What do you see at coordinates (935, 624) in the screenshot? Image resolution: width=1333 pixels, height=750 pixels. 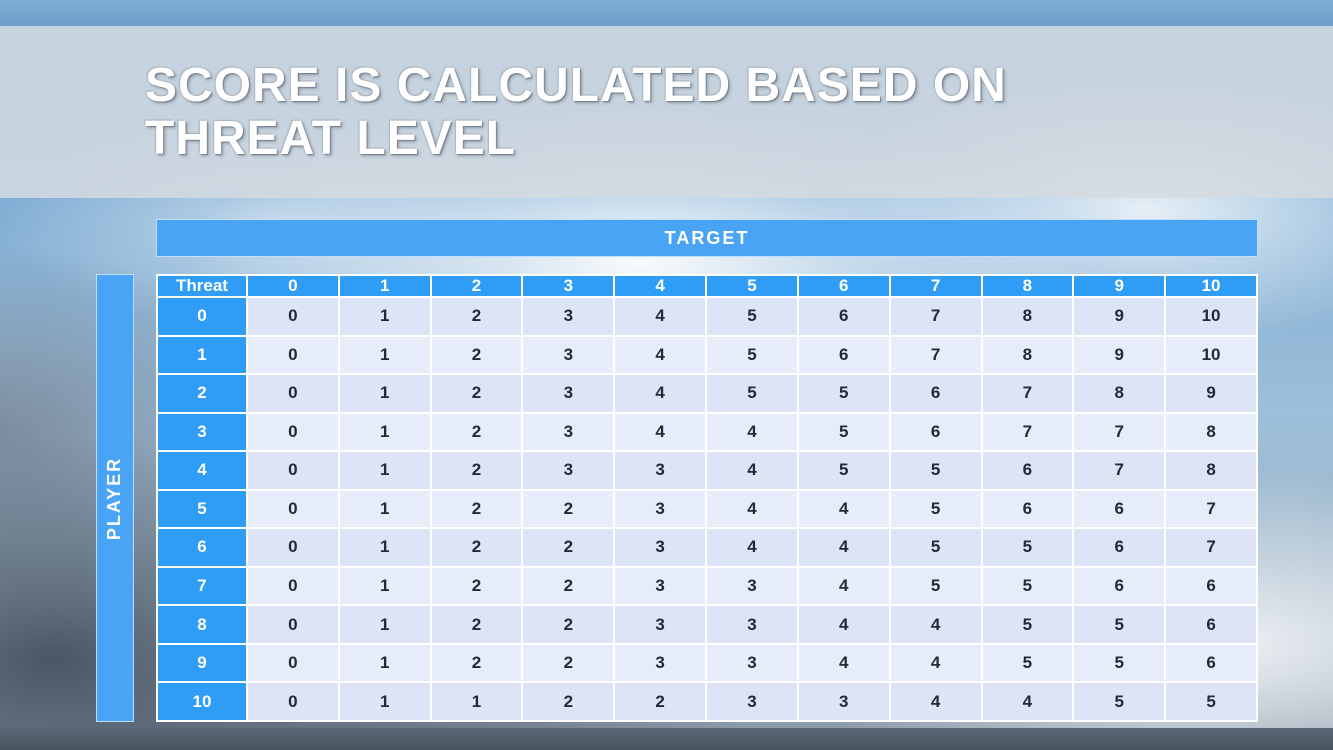 I see `matrix-cell-r8-c7: 4` at bounding box center [935, 624].